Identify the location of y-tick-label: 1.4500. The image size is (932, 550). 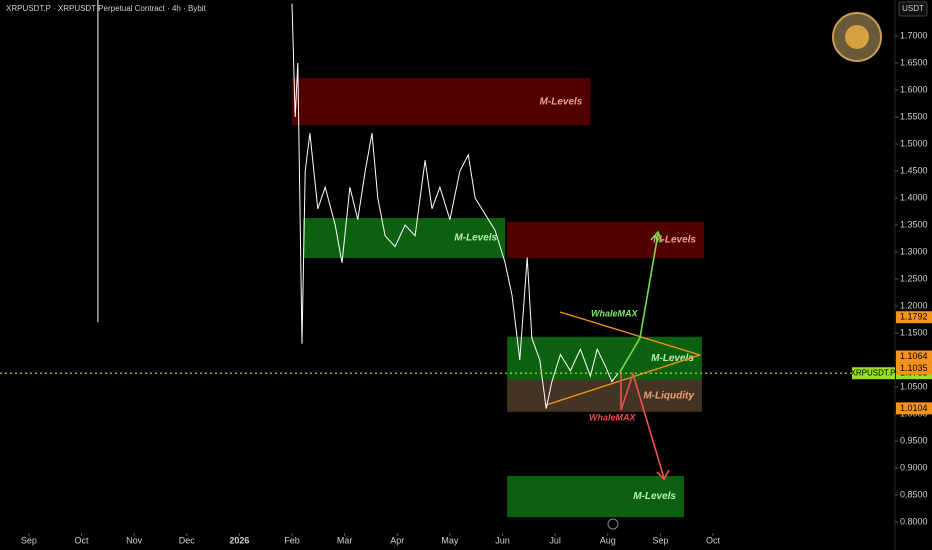
(914, 170).